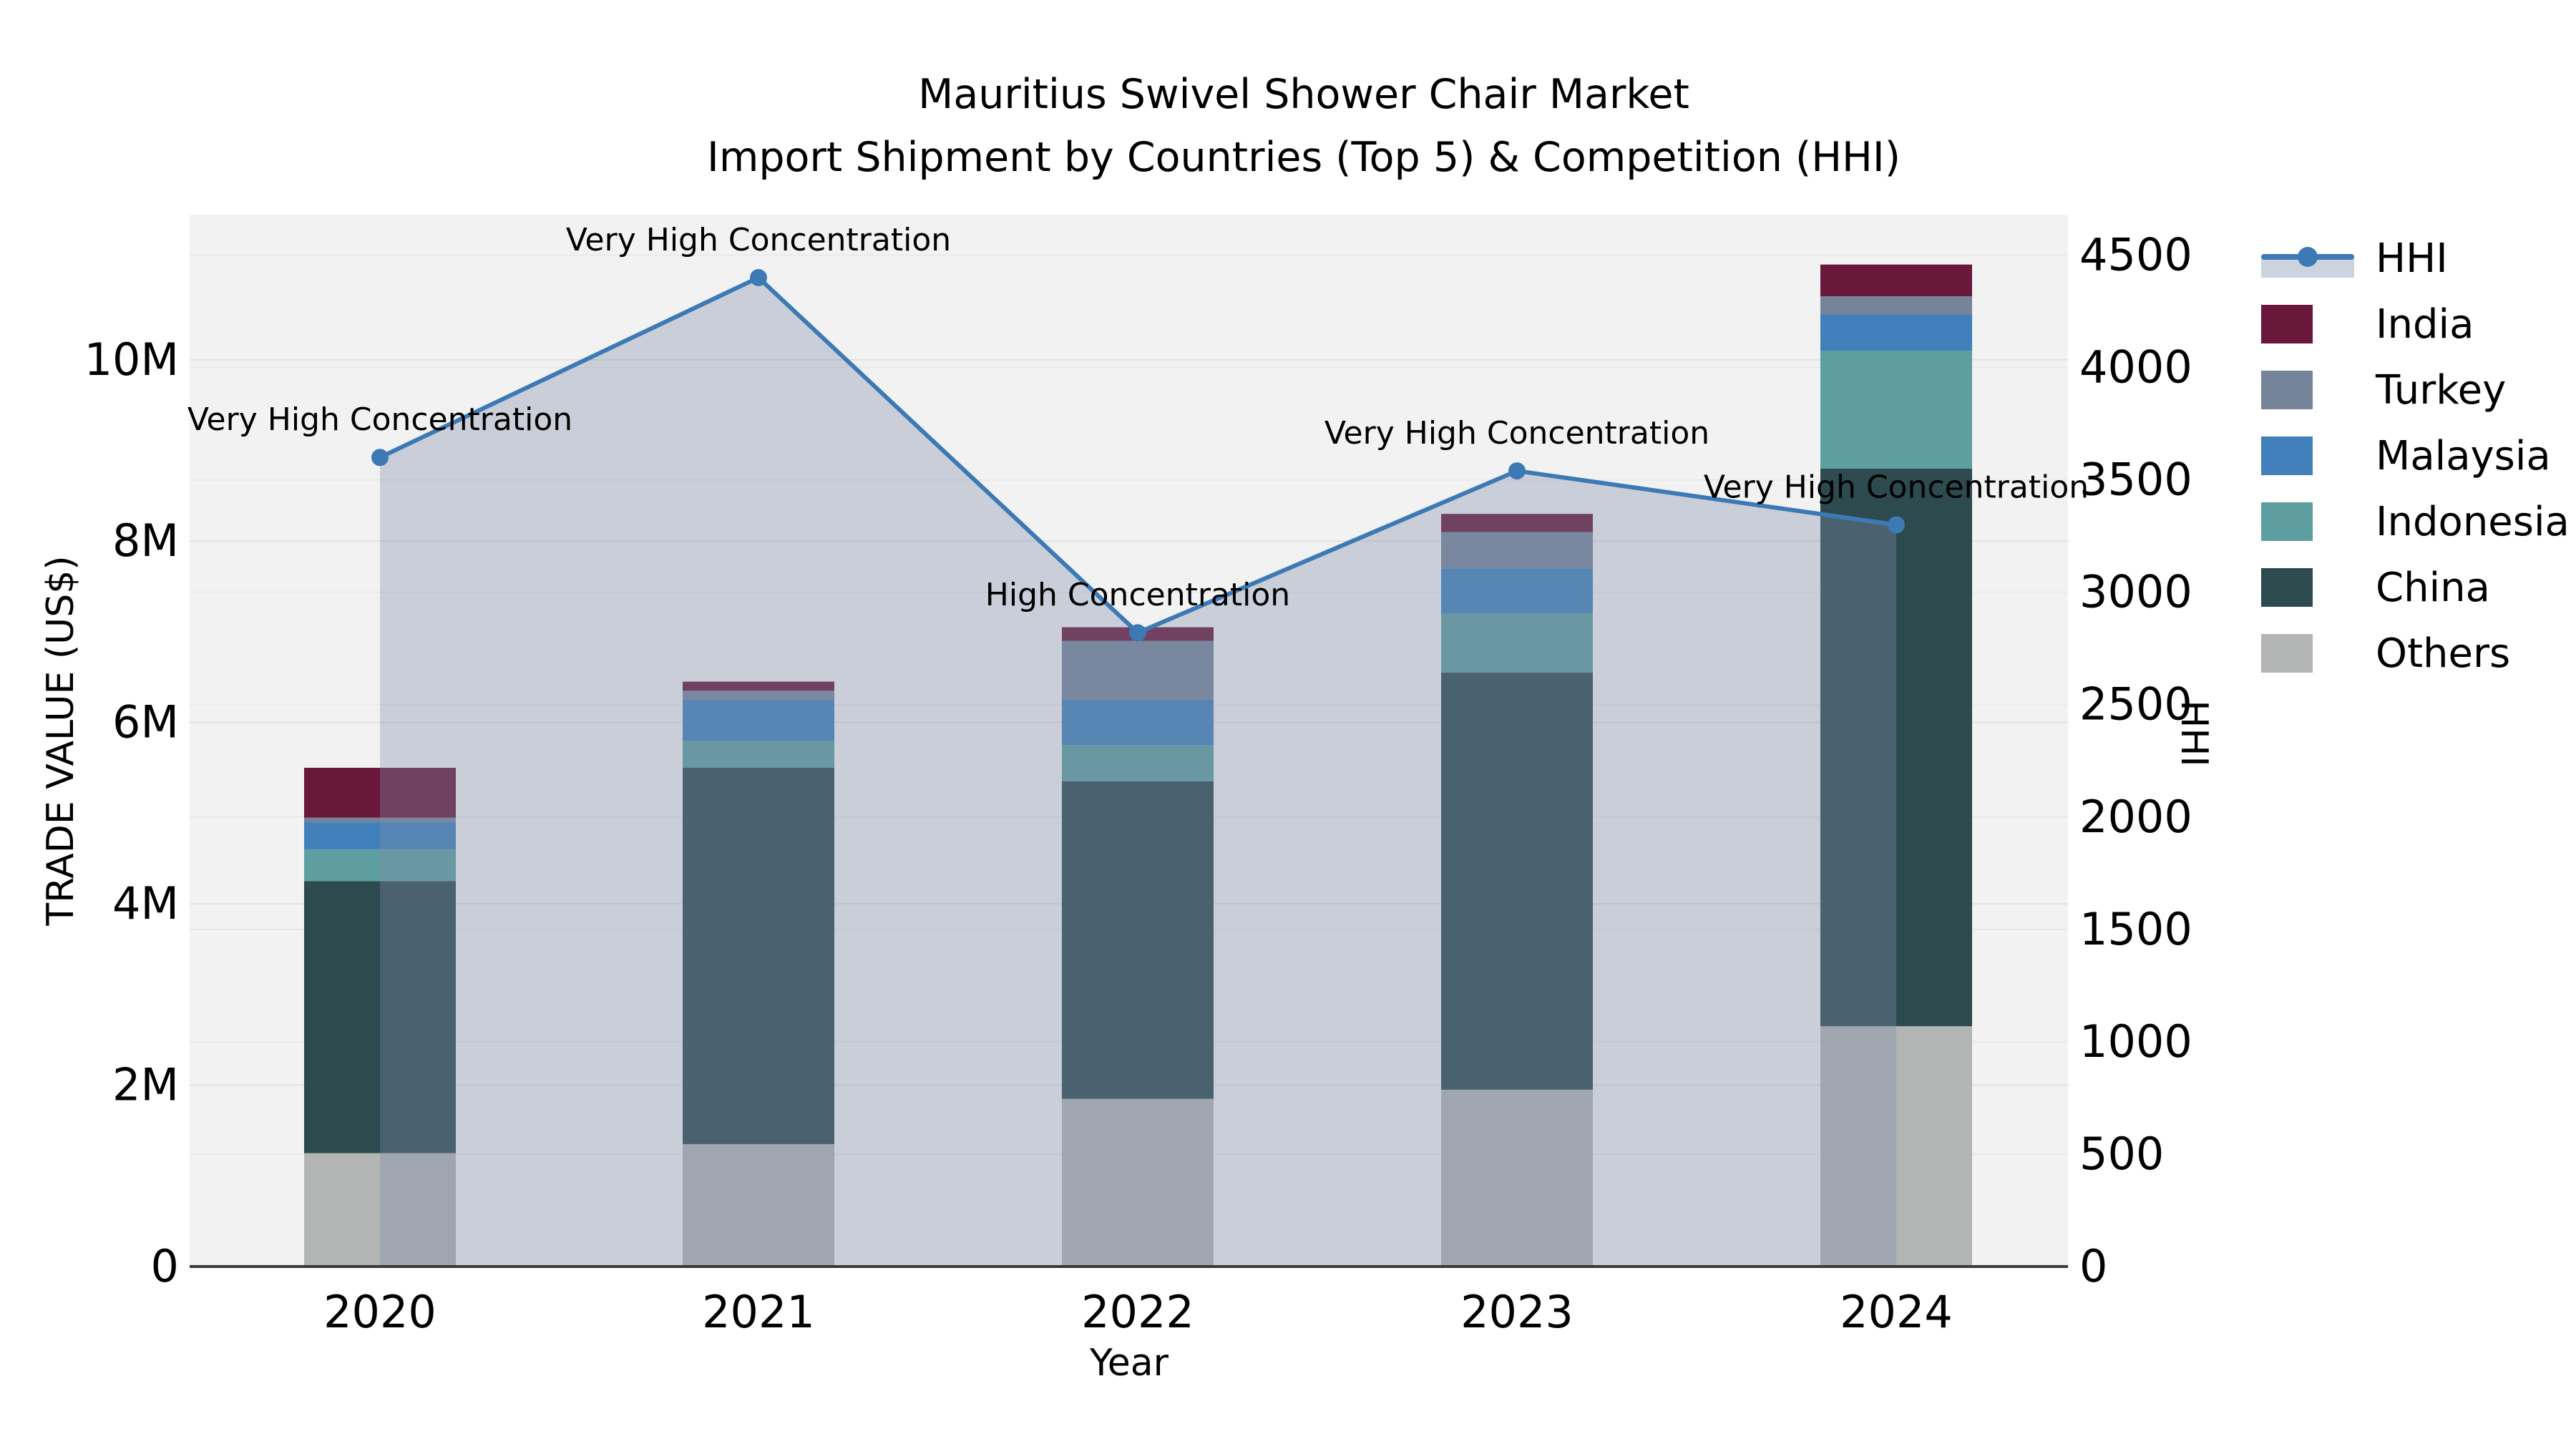 The width and height of the screenshot is (2576, 1449). Describe the element at coordinates (758, 720) in the screenshot. I see `bar-segment-malaysia-2021` at that location.